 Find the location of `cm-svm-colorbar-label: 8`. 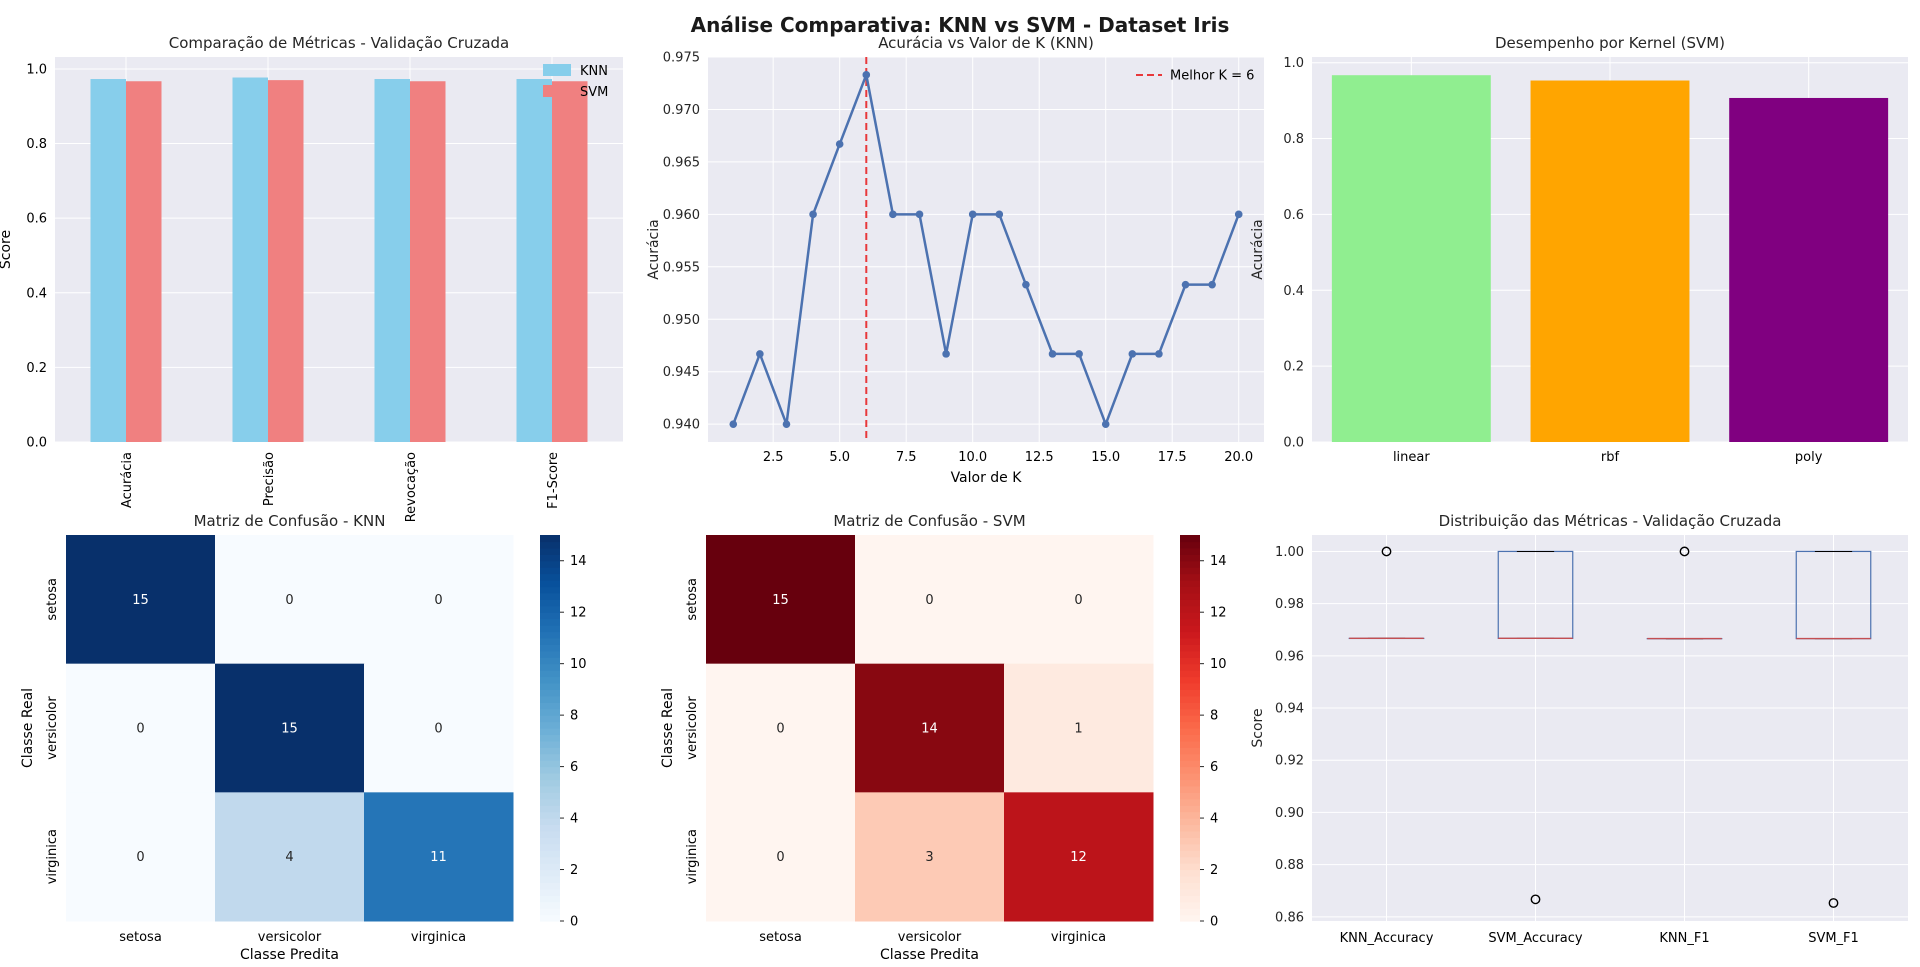

cm-svm-colorbar-label: 8 is located at coordinates (1214, 716).